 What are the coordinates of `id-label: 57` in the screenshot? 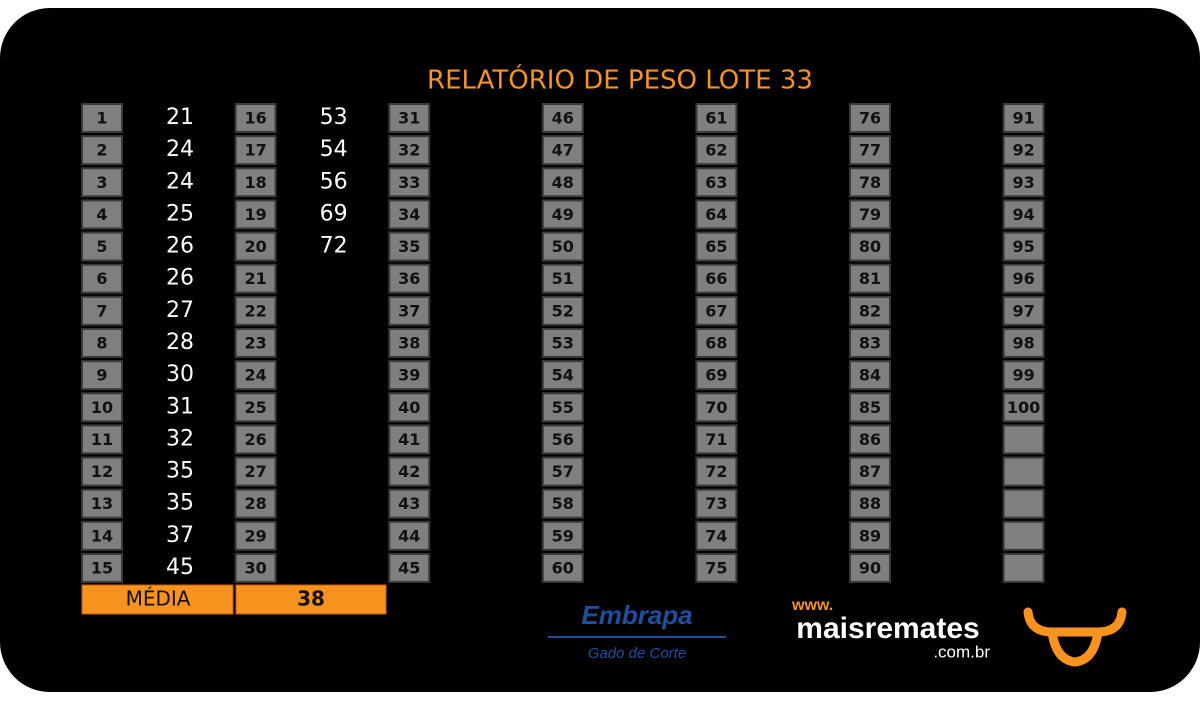 It's located at (563, 471).